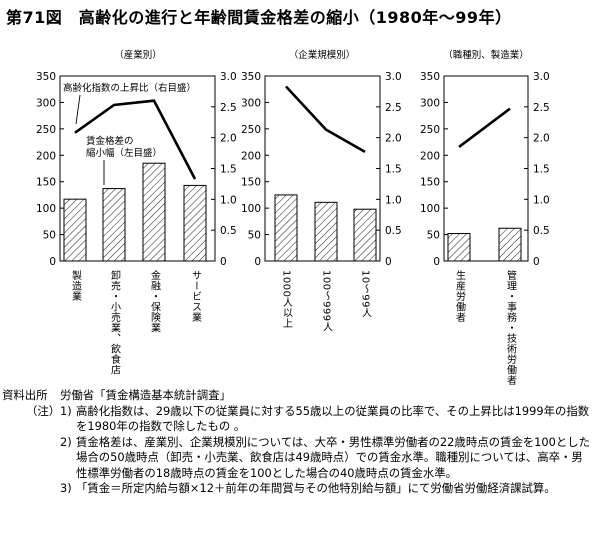 This screenshot has height=537, width=596. I want to click on category-label: 生産労働者, so click(460, 296).